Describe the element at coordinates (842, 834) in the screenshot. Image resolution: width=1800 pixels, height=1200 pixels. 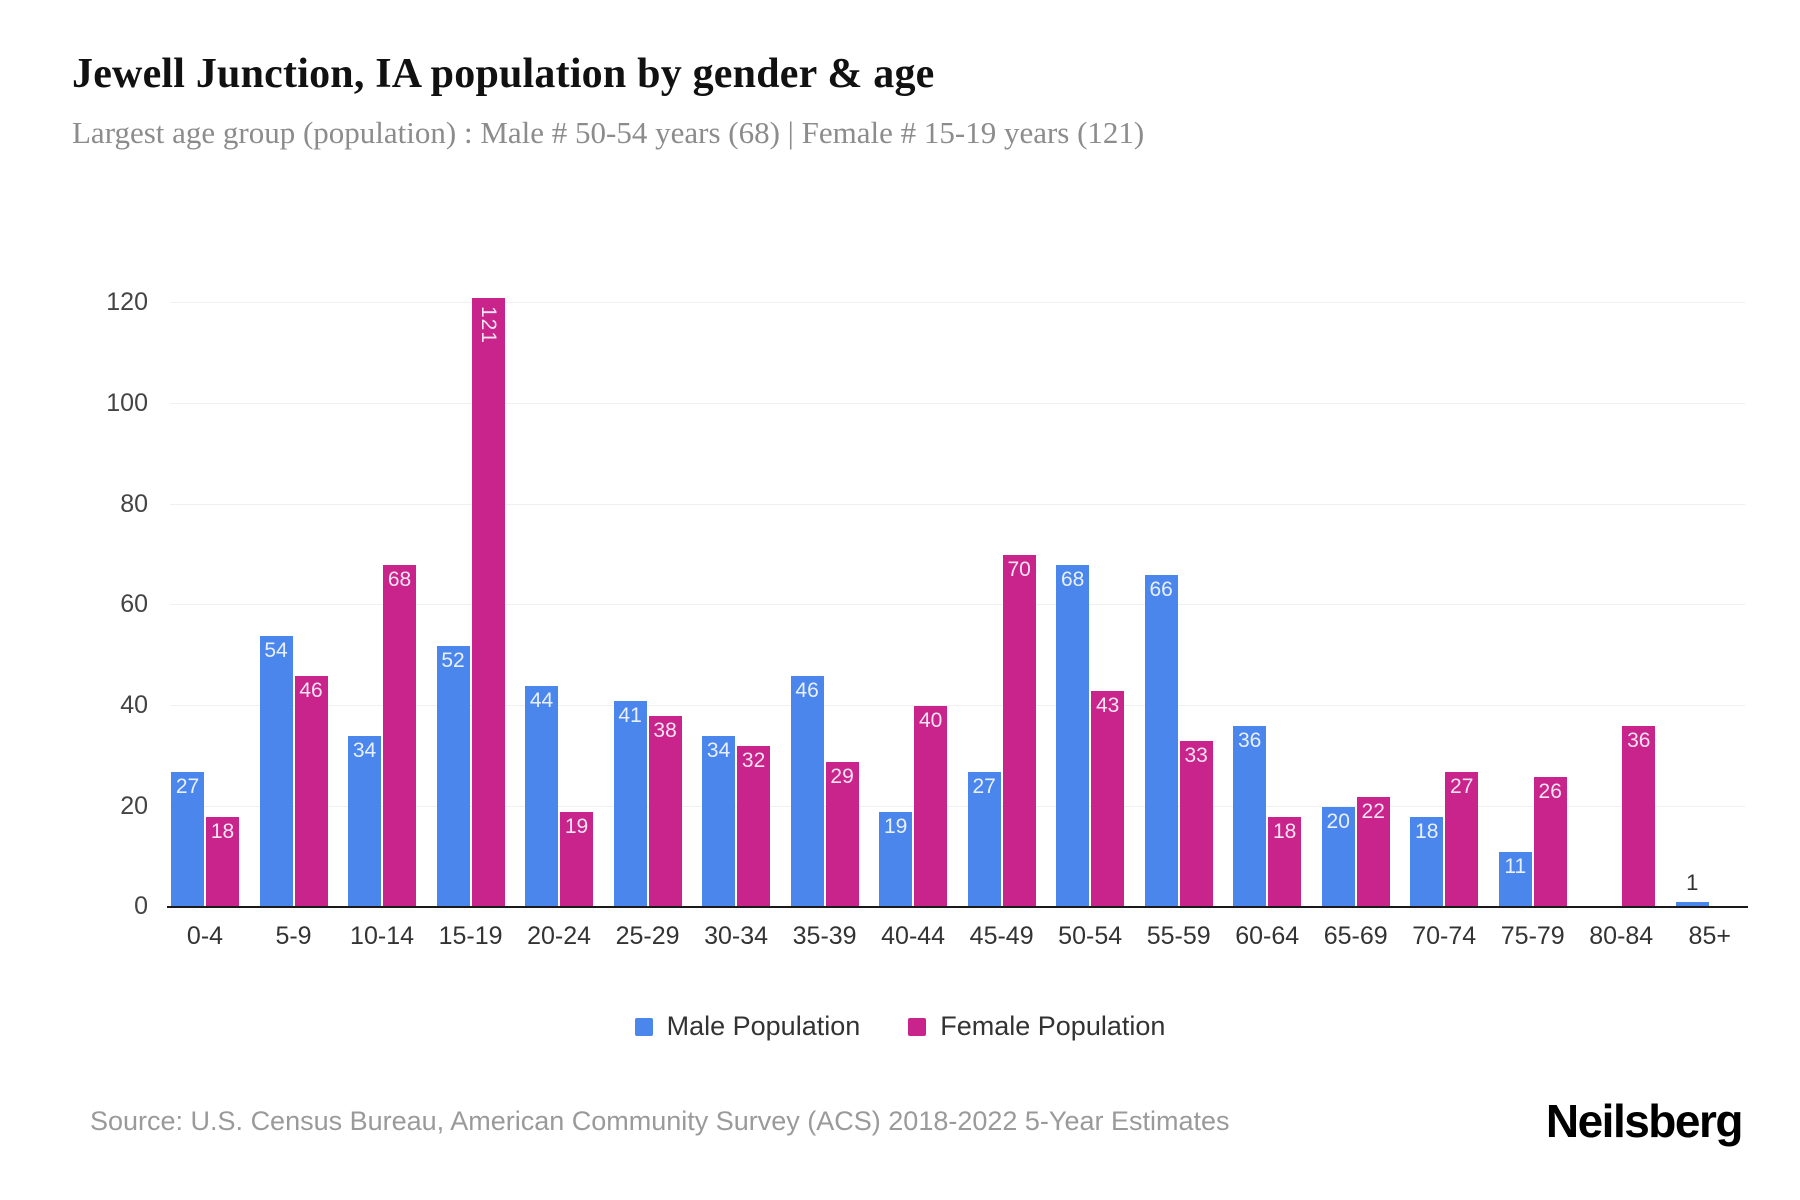
I see `female-bar-35-39: 29` at that location.